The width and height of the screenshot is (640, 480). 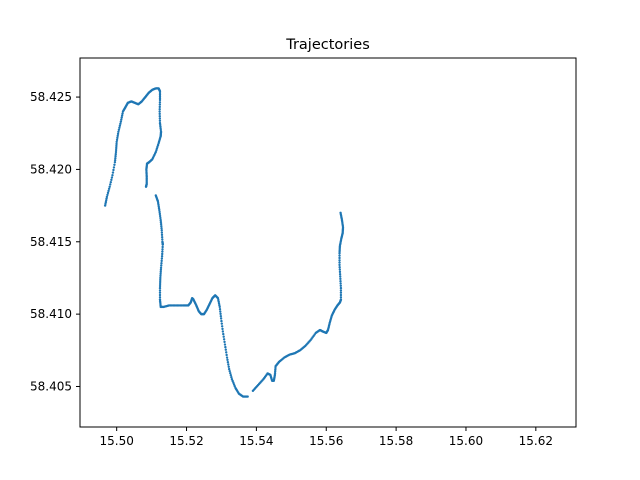 I want to click on x-tick-label: 15.56, so click(x=326, y=441).